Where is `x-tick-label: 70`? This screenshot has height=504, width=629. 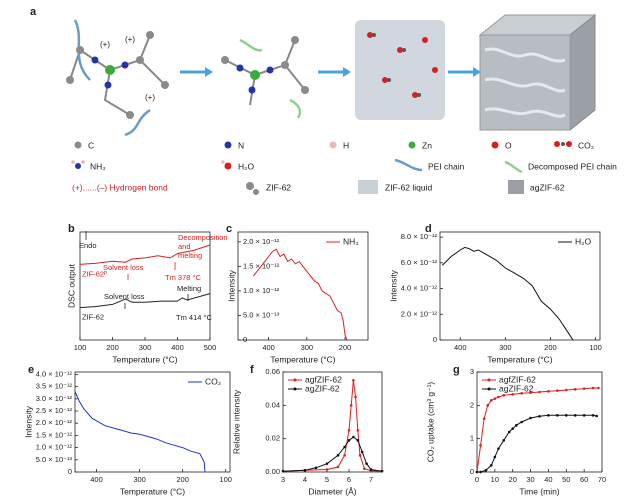 x-tick-label: 70 is located at coordinates (602, 479).